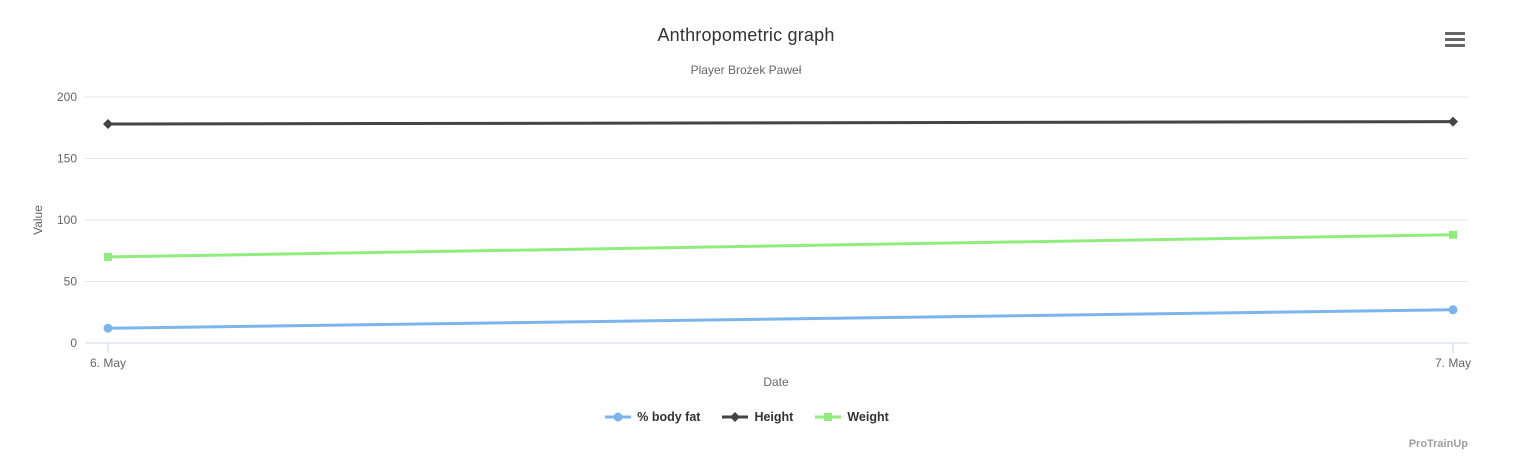 The width and height of the screenshot is (1521, 461). I want to click on y-tick-label: 50, so click(71, 282).